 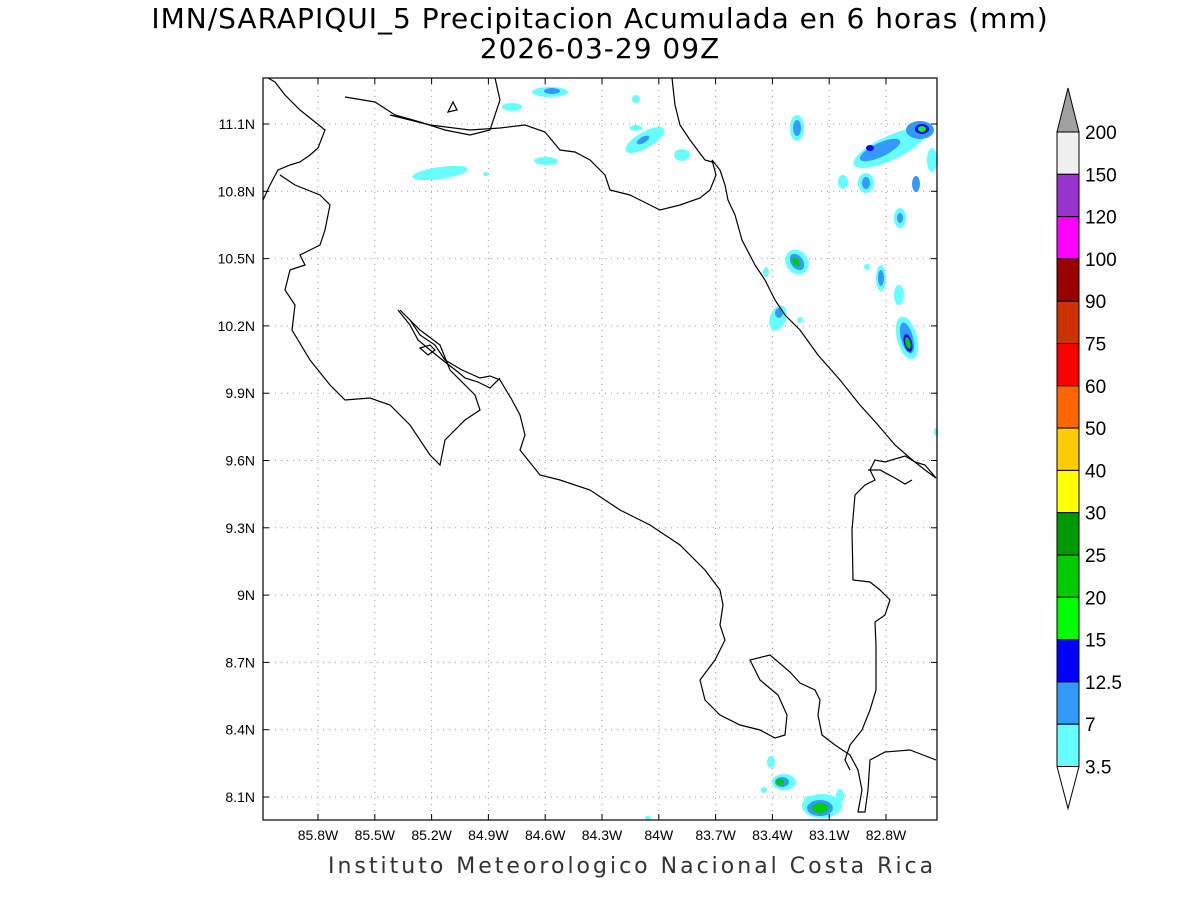 I want to click on colorbar-label: 60, so click(x=1095, y=387).